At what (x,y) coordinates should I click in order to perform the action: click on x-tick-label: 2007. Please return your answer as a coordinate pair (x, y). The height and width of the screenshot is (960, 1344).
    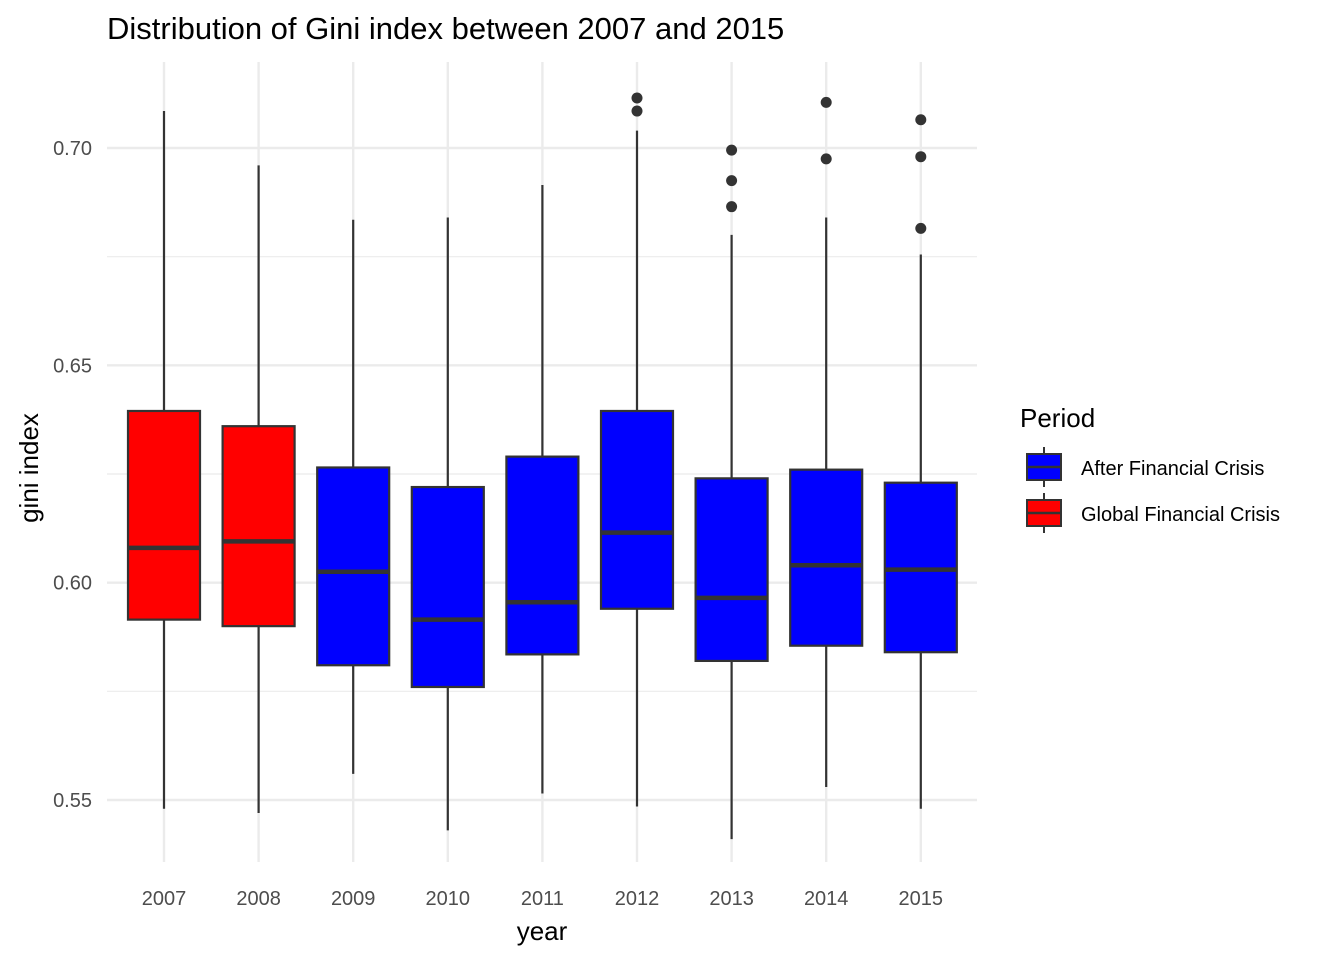
    Looking at the image, I should click on (164, 899).